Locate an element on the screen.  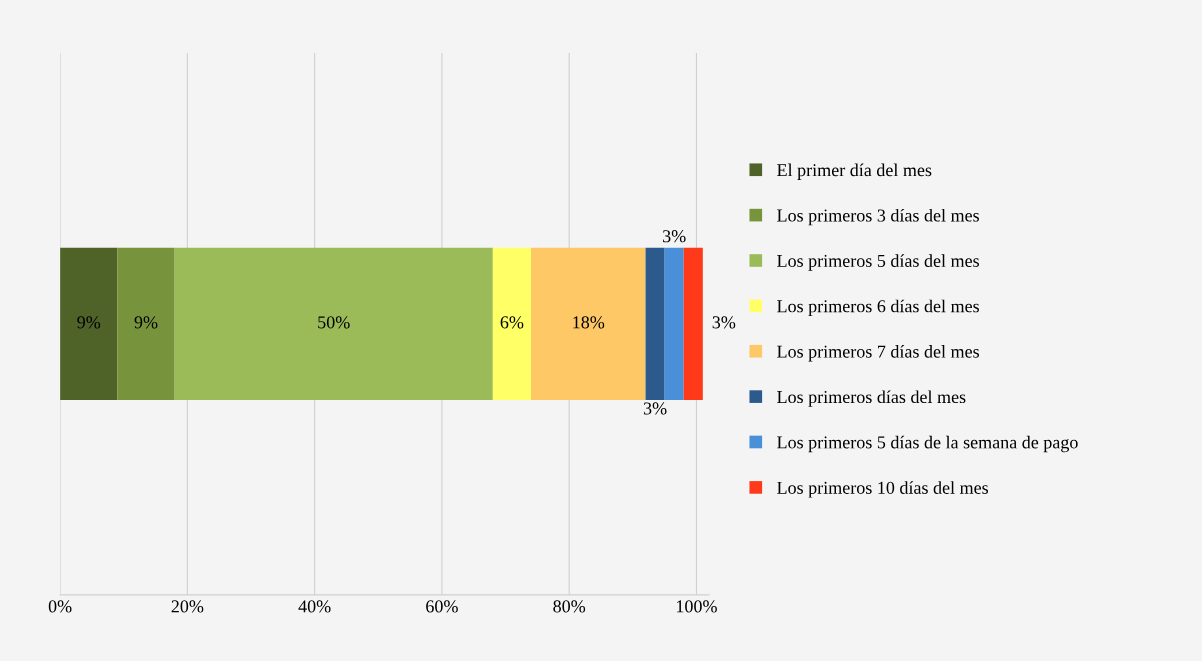
legend-label: Los primeros 3 días del mes is located at coordinates (878, 217).